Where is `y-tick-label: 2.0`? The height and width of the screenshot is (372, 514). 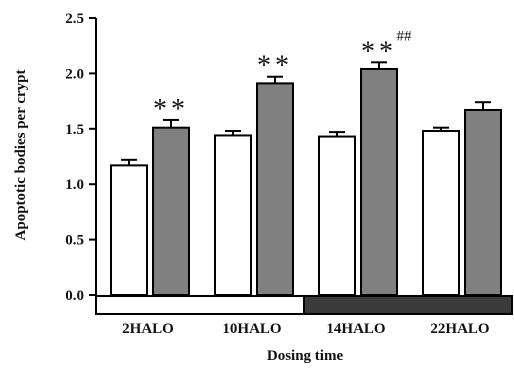 y-tick-label: 2.0 is located at coordinates (74, 74).